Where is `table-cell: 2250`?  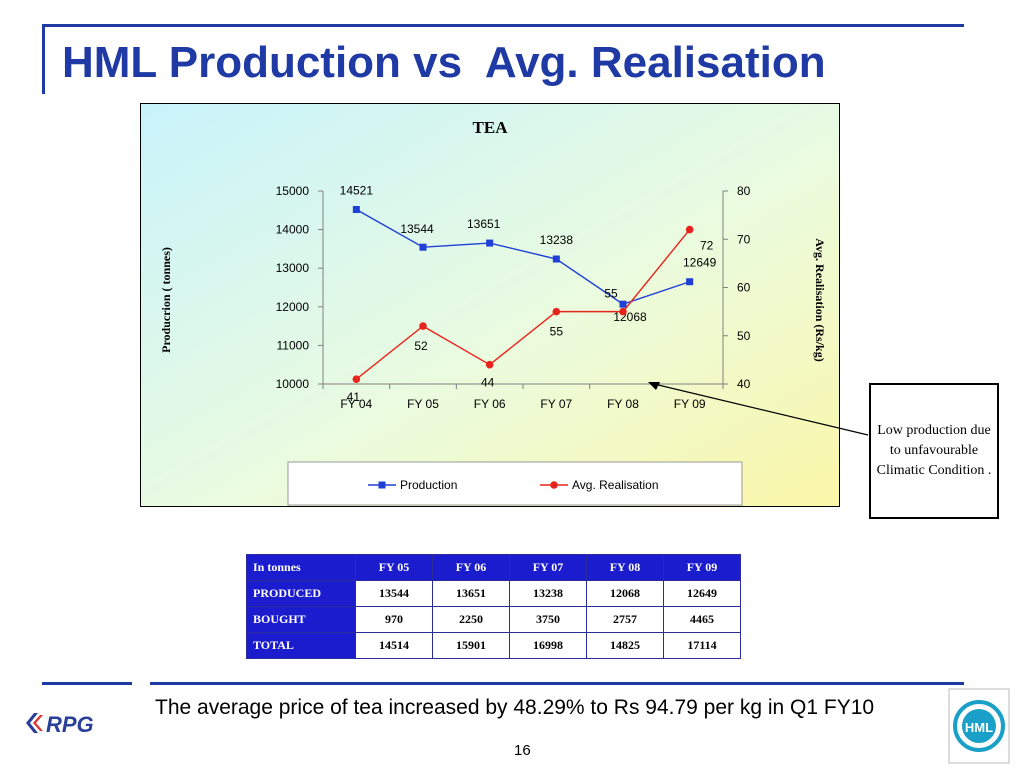
table-cell: 2250 is located at coordinates (471, 619).